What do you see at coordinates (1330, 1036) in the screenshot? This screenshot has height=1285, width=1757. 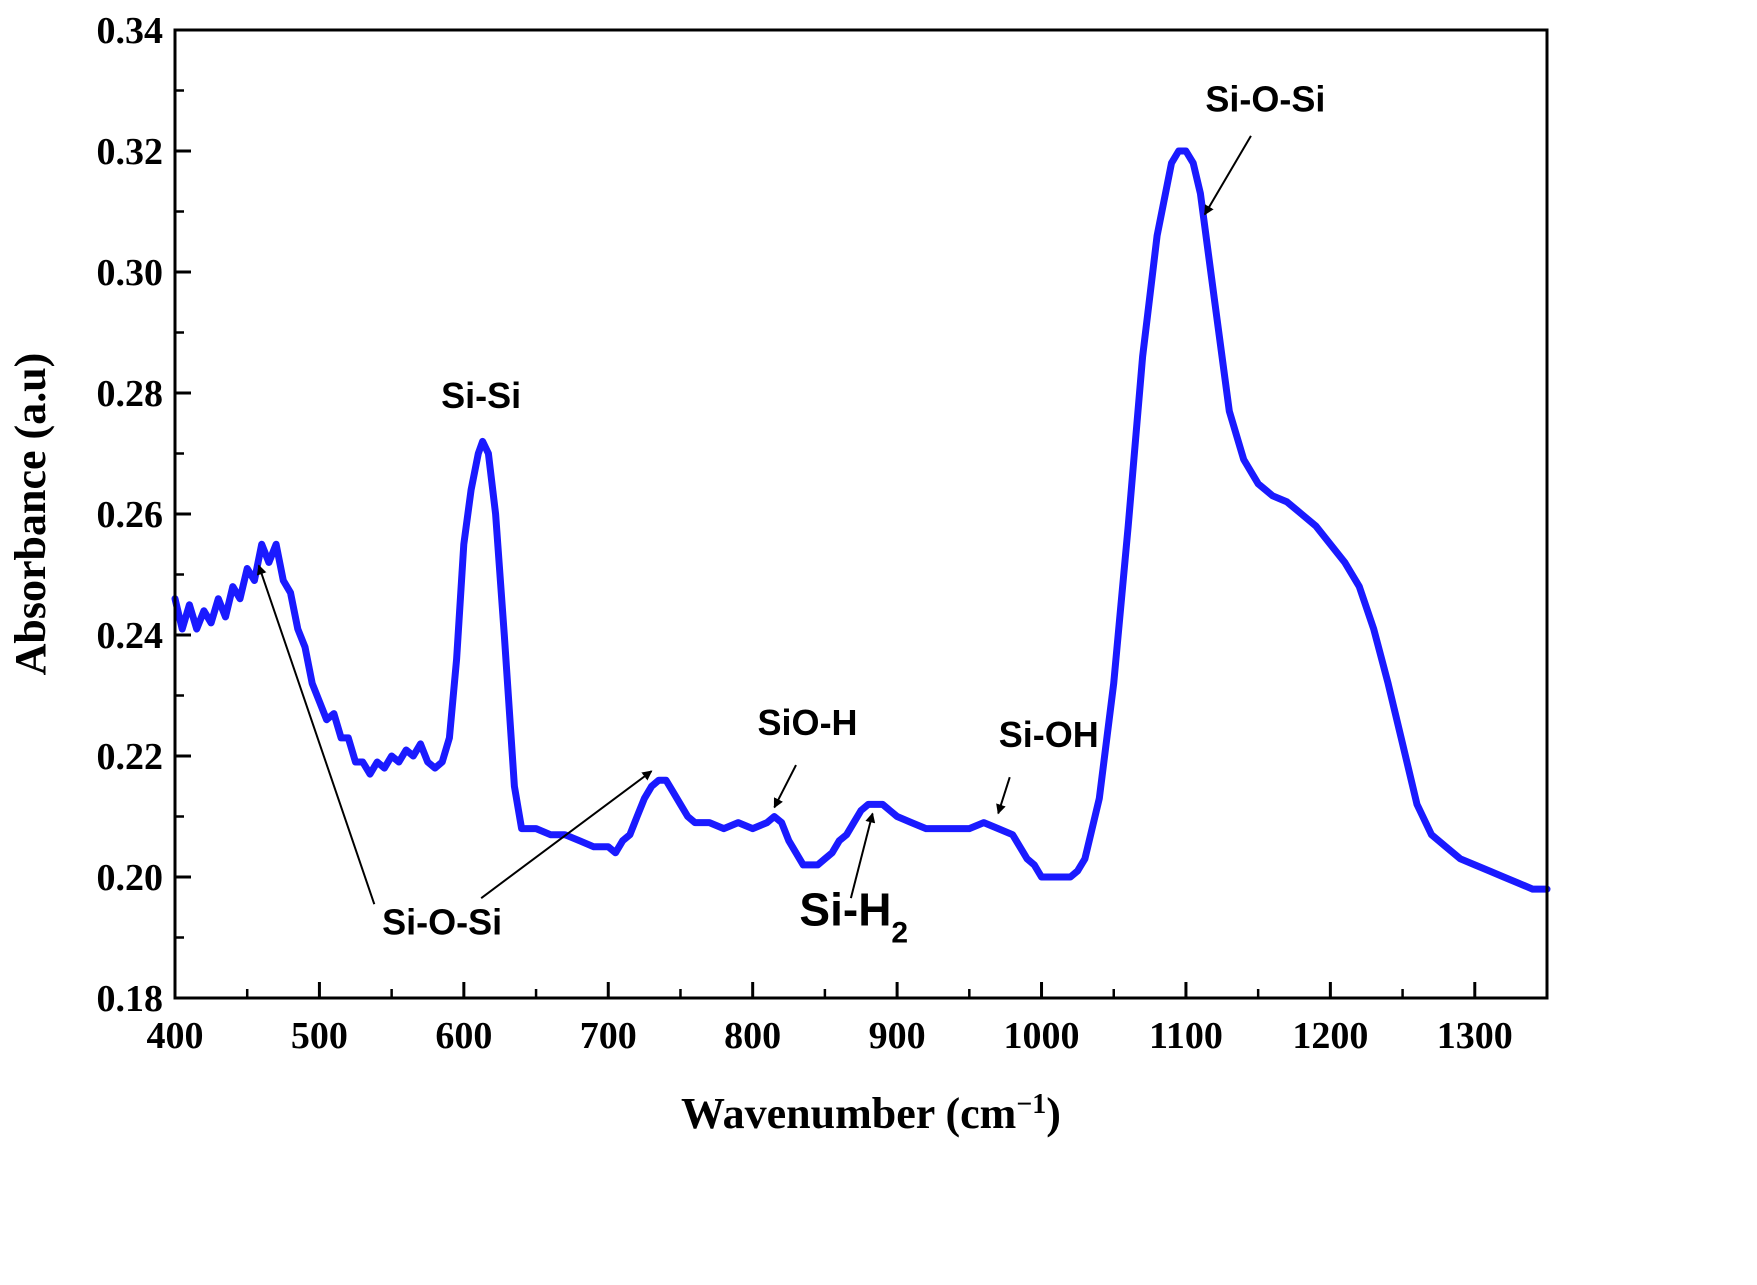 I see `x-tick-label: 1200` at bounding box center [1330, 1036].